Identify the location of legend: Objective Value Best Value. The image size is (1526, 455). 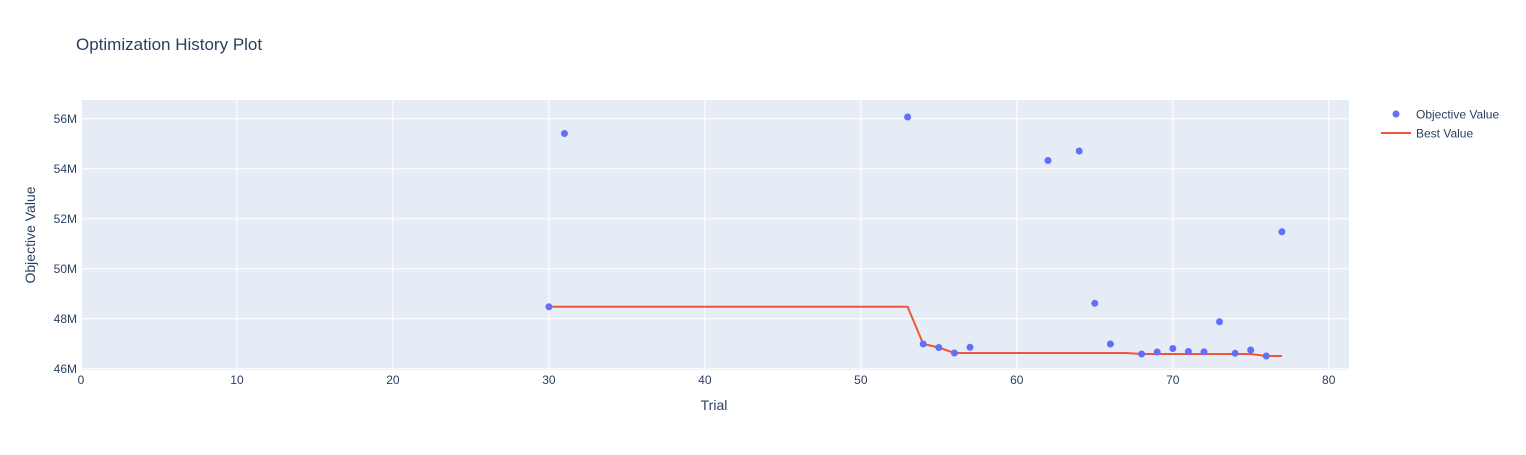
(1440, 124).